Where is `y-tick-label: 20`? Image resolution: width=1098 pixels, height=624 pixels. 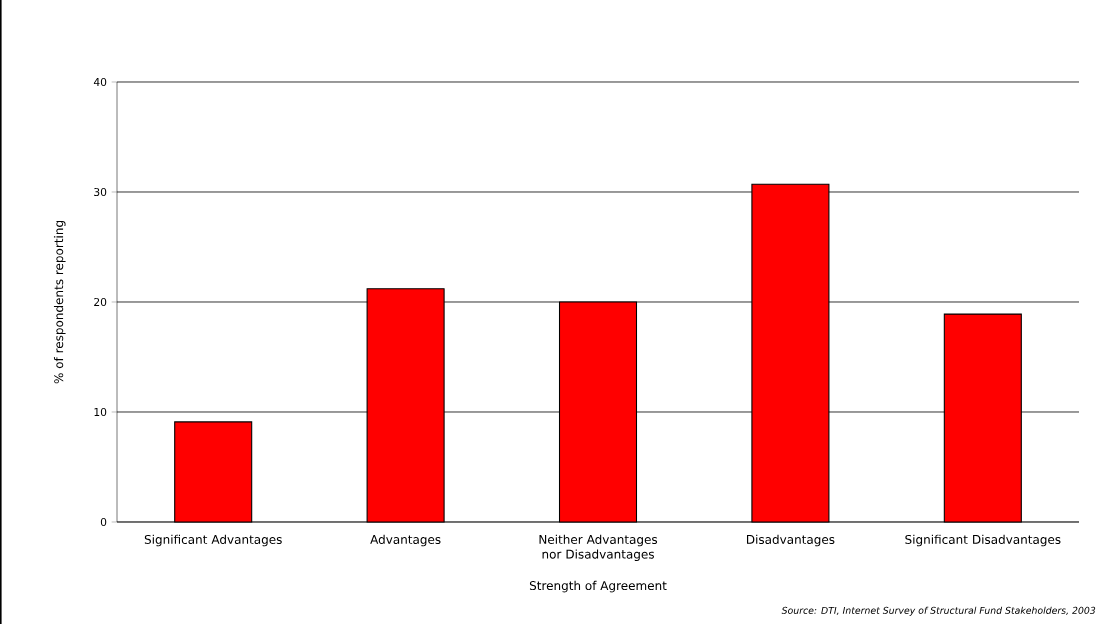
y-tick-label: 20 is located at coordinates (100, 302).